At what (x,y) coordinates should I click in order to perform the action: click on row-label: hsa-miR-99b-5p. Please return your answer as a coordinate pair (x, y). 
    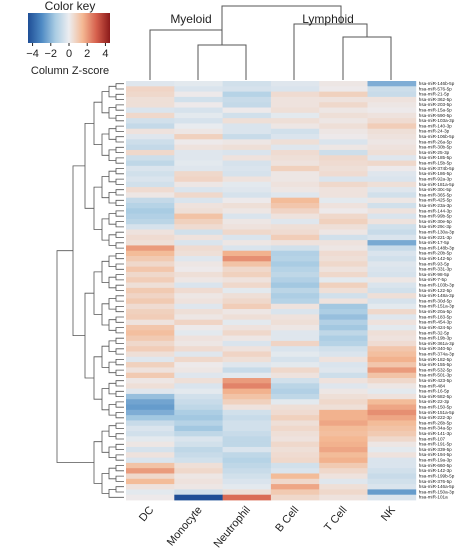
    Looking at the image, I should click on (435, 216).